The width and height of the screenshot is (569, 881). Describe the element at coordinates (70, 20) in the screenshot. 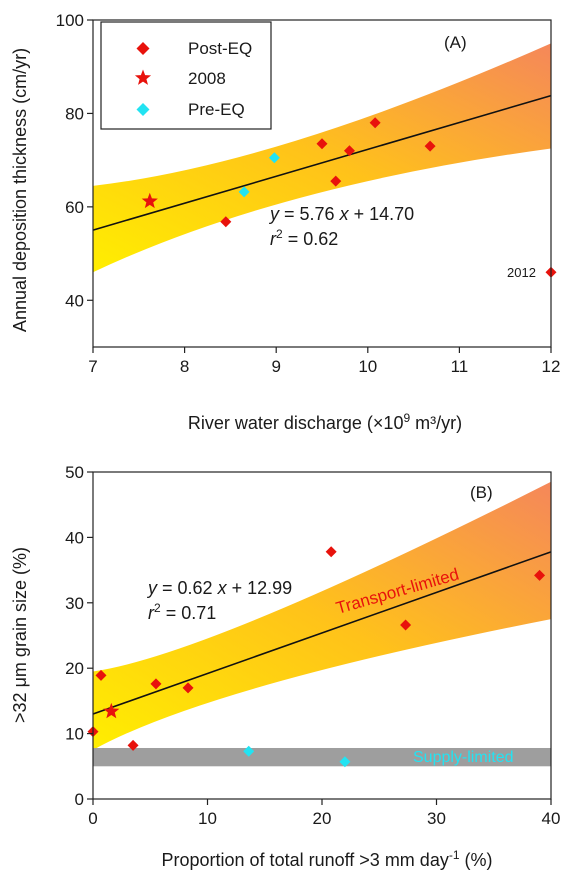

I see `y-tick-label-a: 100` at that location.